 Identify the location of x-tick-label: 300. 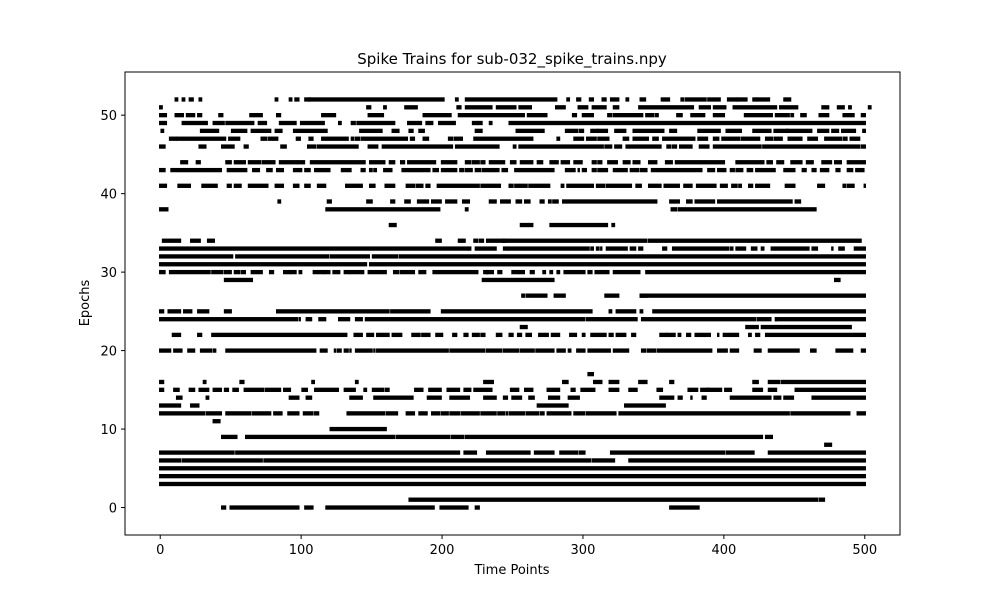
(583, 550).